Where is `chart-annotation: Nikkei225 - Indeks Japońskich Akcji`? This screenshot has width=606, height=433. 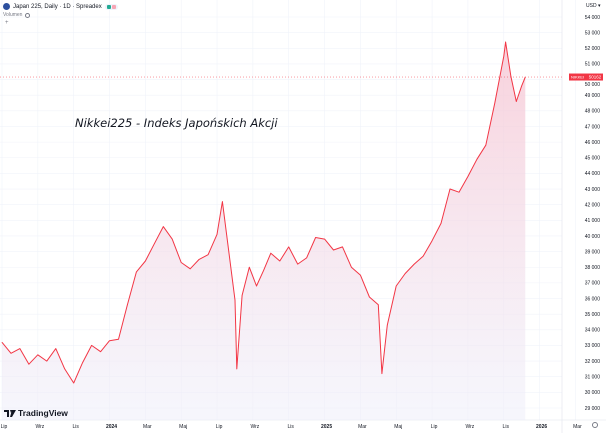 chart-annotation: Nikkei225 - Indeks Japońskich Akcji is located at coordinates (176, 123).